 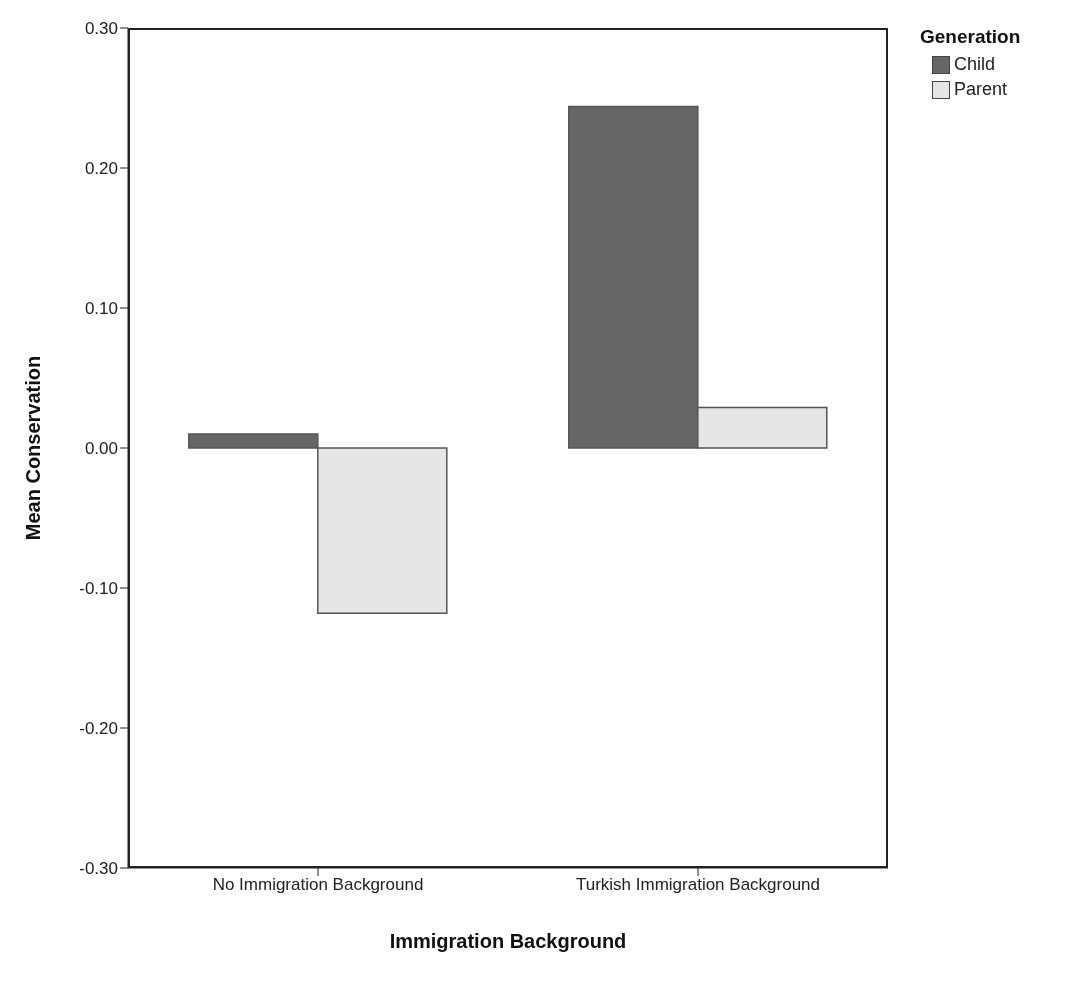 I want to click on x-tick-label: Turkish Immigration Background, so click(x=698, y=885).